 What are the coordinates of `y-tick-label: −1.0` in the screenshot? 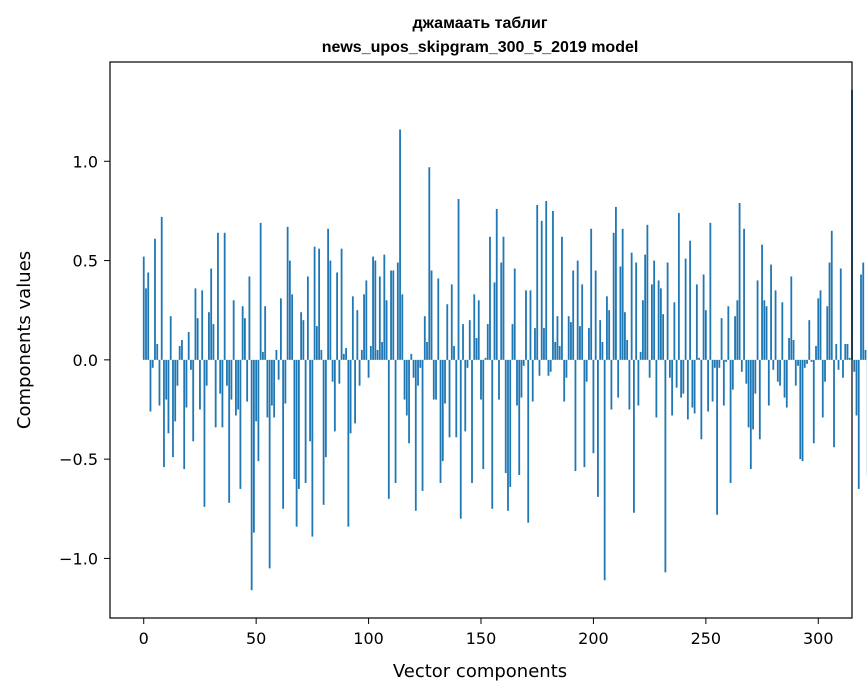 It's located at (78, 558).